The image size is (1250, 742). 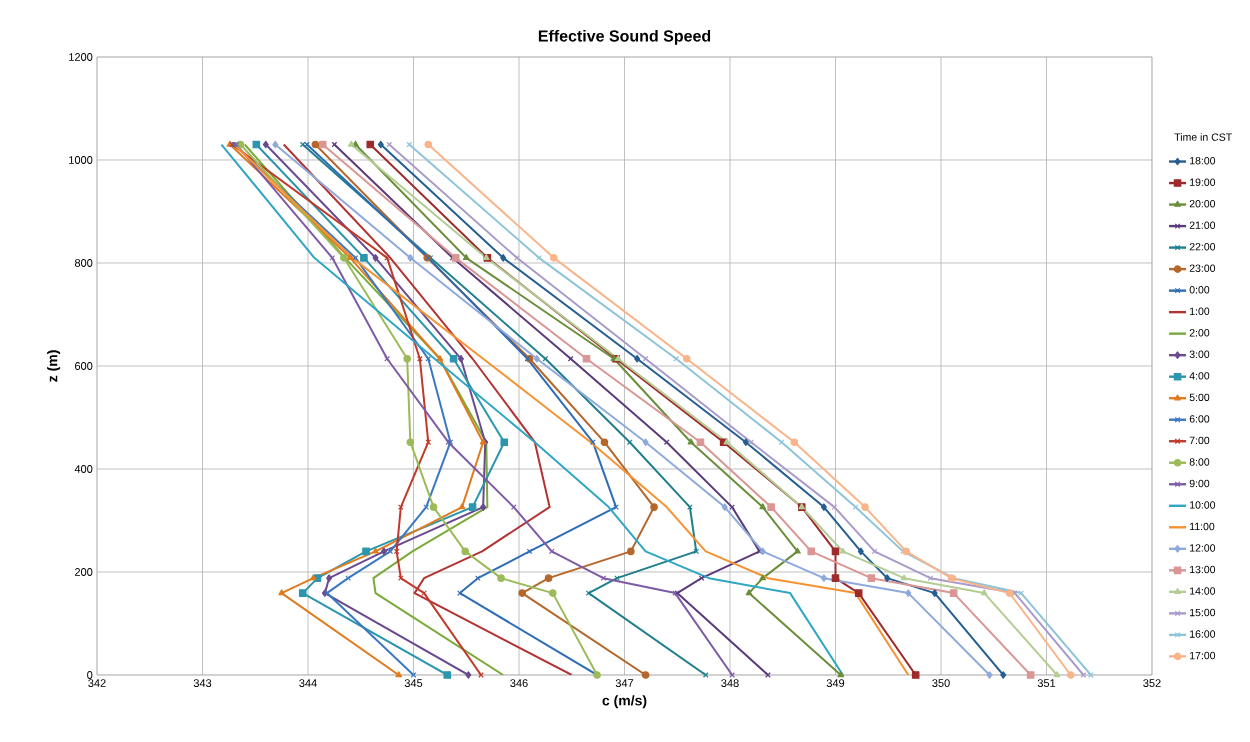 What do you see at coordinates (624, 37) in the screenshot?
I see `chart-title: Effective Sound Speed` at bounding box center [624, 37].